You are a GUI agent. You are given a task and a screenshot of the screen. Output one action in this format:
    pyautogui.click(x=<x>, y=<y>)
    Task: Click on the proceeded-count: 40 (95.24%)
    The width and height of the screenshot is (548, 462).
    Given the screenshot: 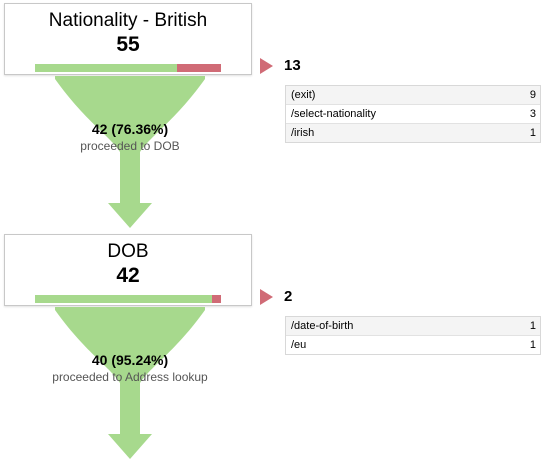 What is the action you would take?
    pyautogui.click(x=130, y=360)
    